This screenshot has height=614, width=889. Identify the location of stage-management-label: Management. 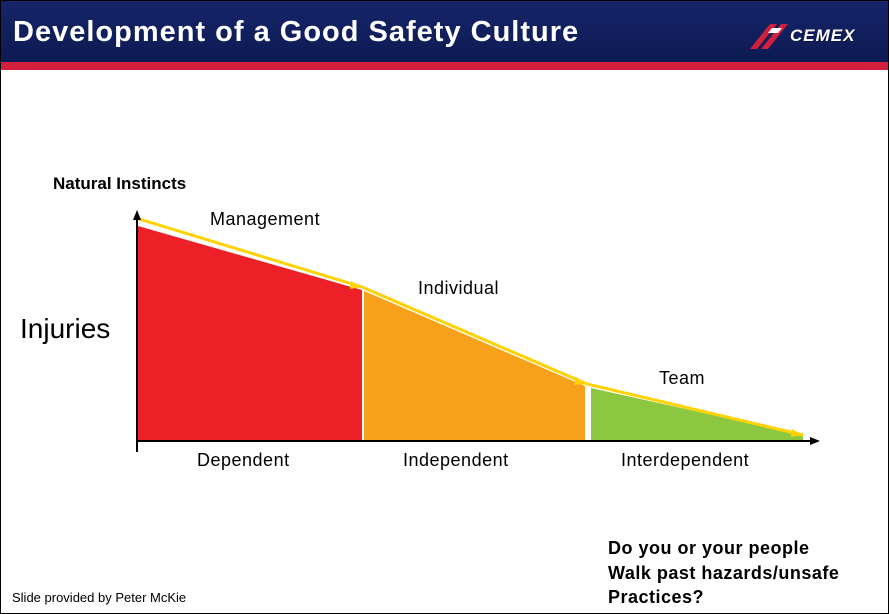
(265, 219).